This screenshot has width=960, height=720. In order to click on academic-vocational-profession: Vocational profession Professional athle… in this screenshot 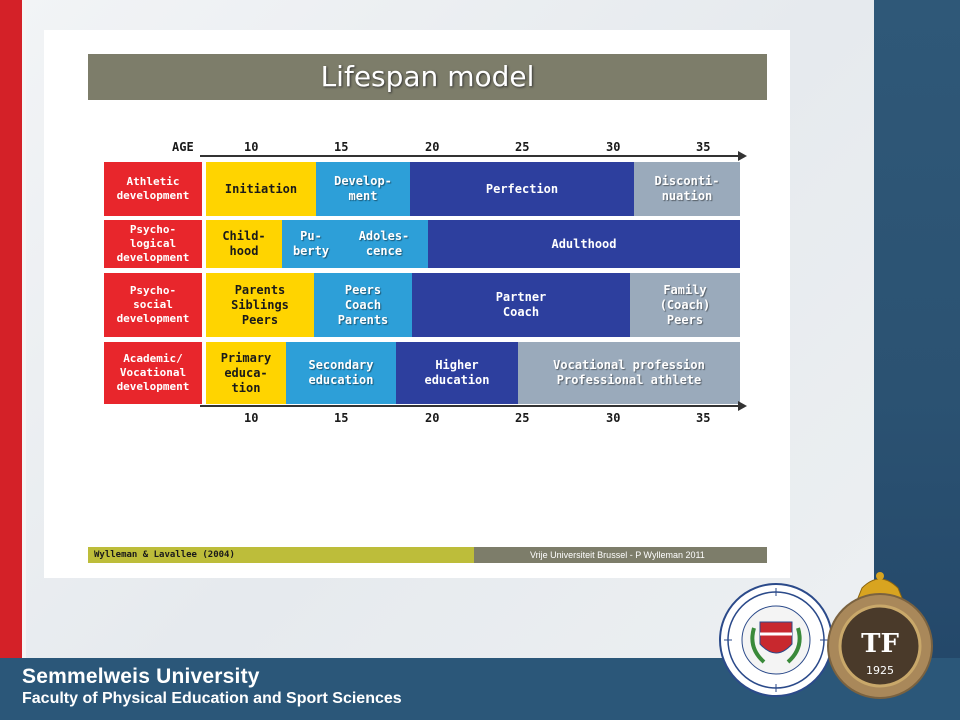, I will do `click(629, 373)`.